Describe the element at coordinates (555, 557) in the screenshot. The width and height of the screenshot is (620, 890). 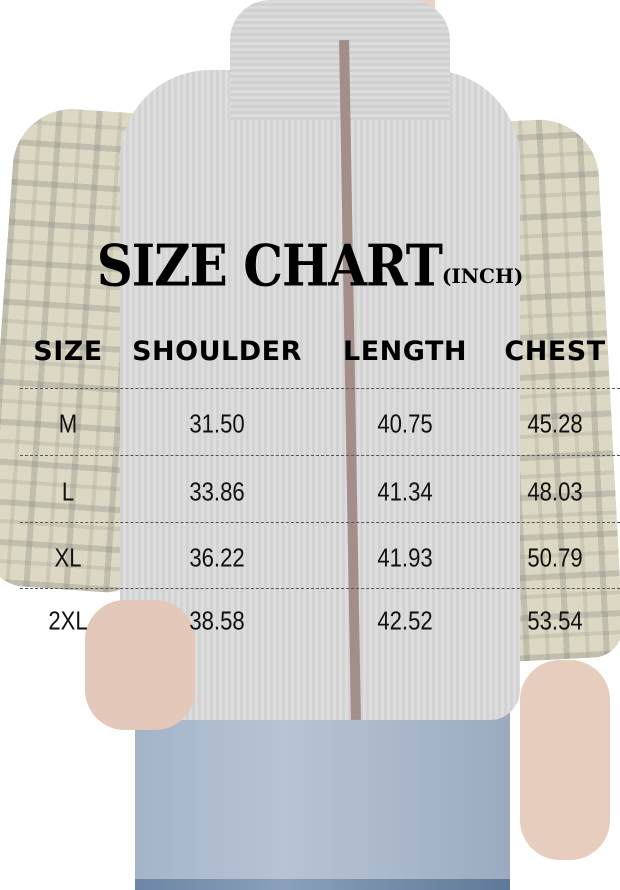
I see `cell-chest: 50.79` at that location.